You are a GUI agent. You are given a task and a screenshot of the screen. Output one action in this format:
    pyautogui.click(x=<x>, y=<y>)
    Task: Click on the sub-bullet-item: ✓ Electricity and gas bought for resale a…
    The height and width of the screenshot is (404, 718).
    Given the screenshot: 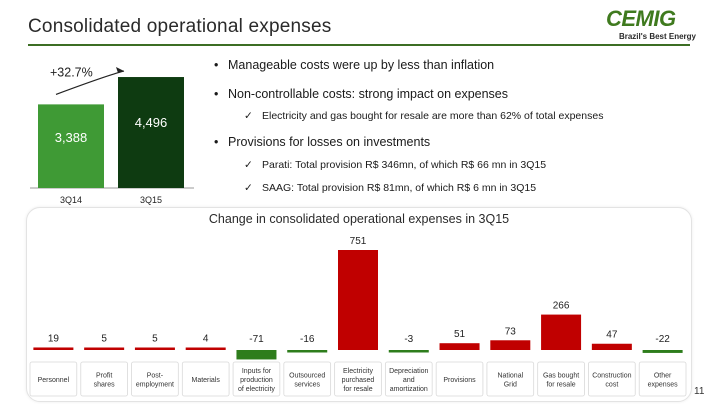 What is the action you would take?
    pyautogui.click(x=423, y=116)
    